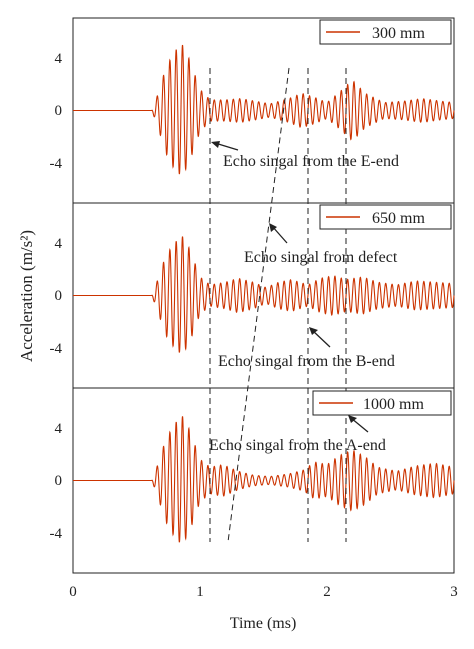 The image size is (474, 649). What do you see at coordinates (327, 592) in the screenshot?
I see `x-tick-label: 2` at bounding box center [327, 592].